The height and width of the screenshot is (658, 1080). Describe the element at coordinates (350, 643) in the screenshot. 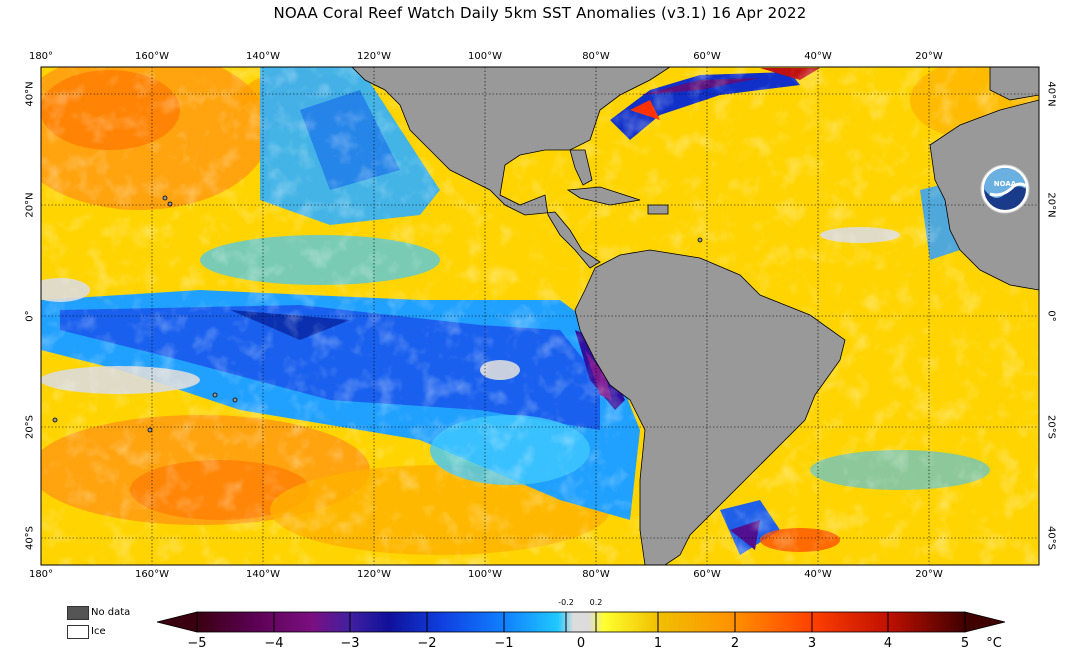

I see `colorbar-tick-label: −3` at that location.